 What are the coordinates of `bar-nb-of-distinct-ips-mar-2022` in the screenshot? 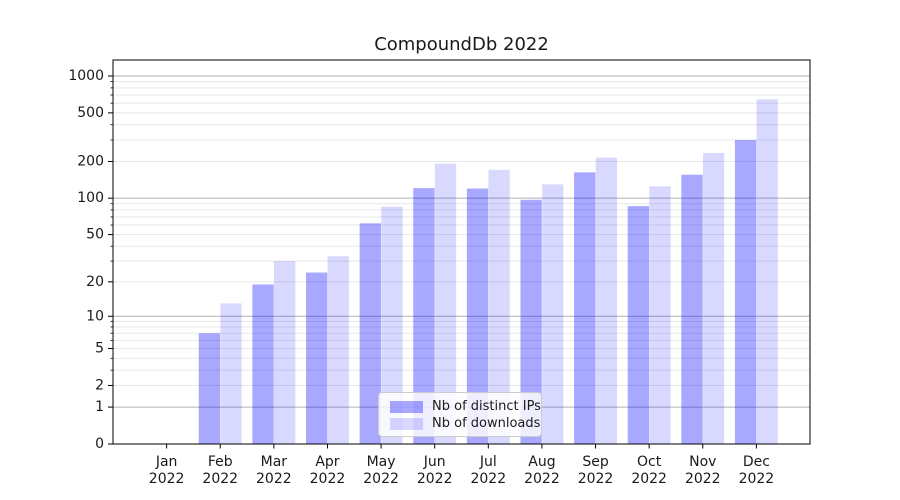 It's located at (263, 364).